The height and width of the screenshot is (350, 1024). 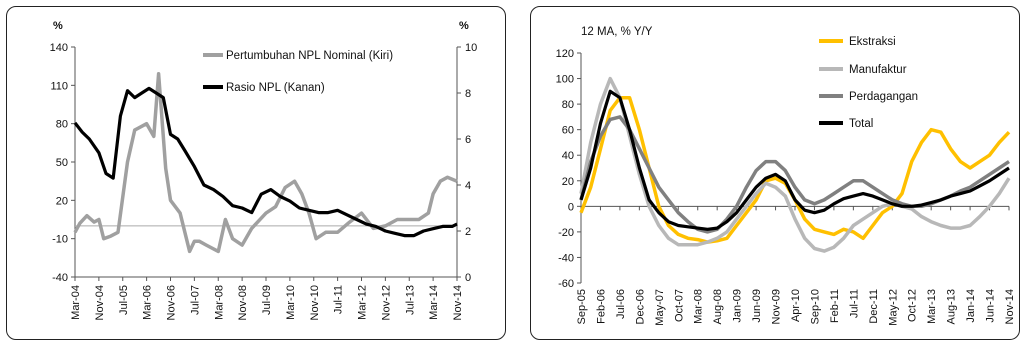 I want to click on x-tick-label: Jun-09, so click(x=757, y=306).